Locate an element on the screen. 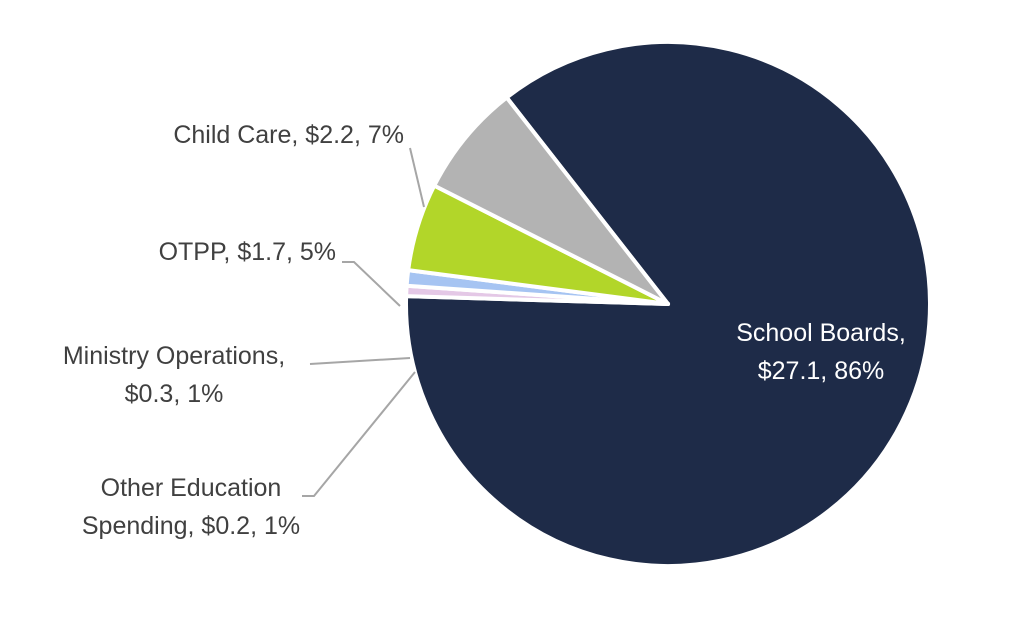 Image resolution: width=1014 pixels, height=632 pixels. data-label-child-care: Child Care, $2.2, 7% is located at coordinates (288, 135).